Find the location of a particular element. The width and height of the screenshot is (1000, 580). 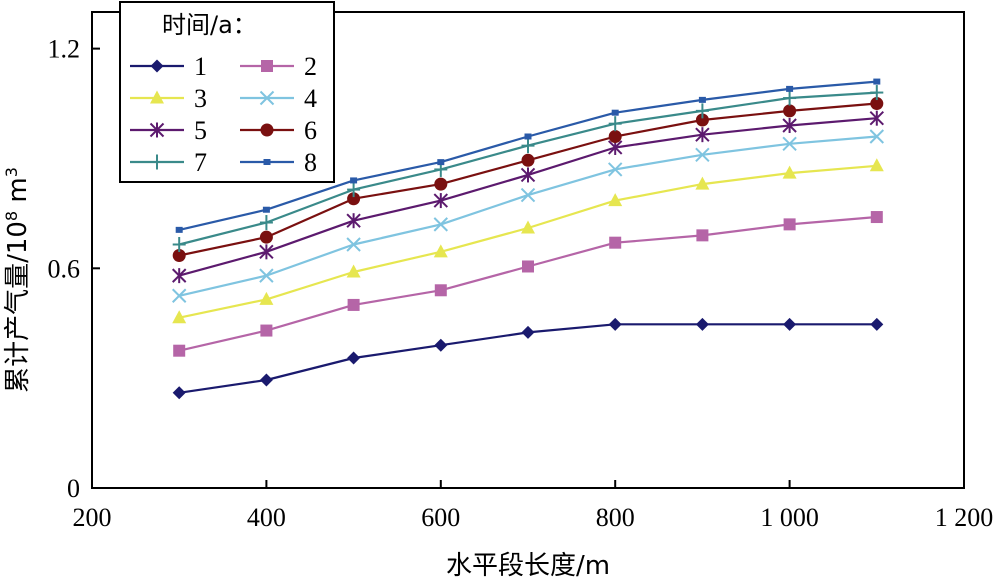

y-axis-title-unit: m is located at coordinates (18, 194).